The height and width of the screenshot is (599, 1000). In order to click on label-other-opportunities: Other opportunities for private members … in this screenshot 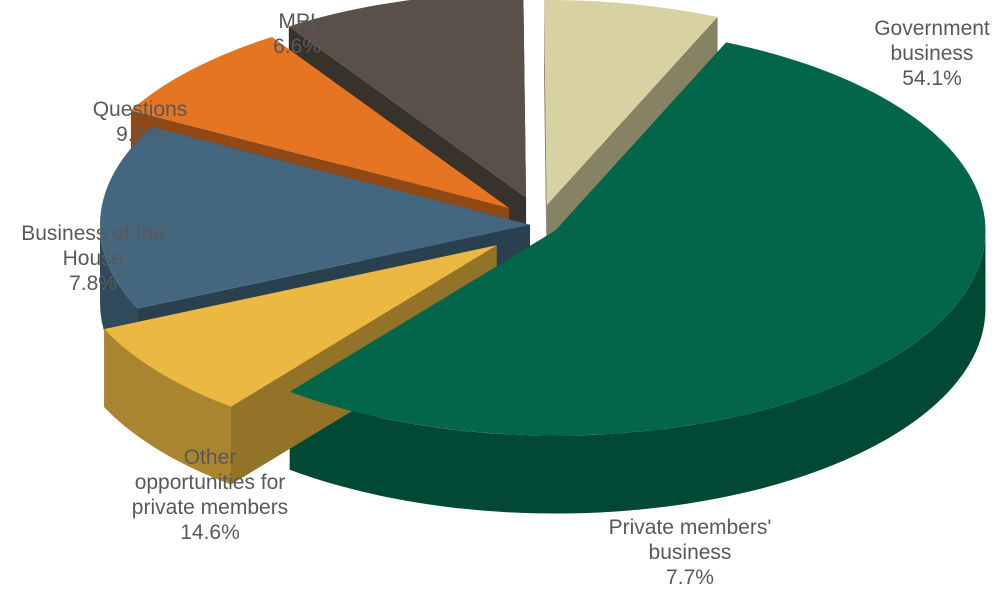, I will do `click(210, 495)`.